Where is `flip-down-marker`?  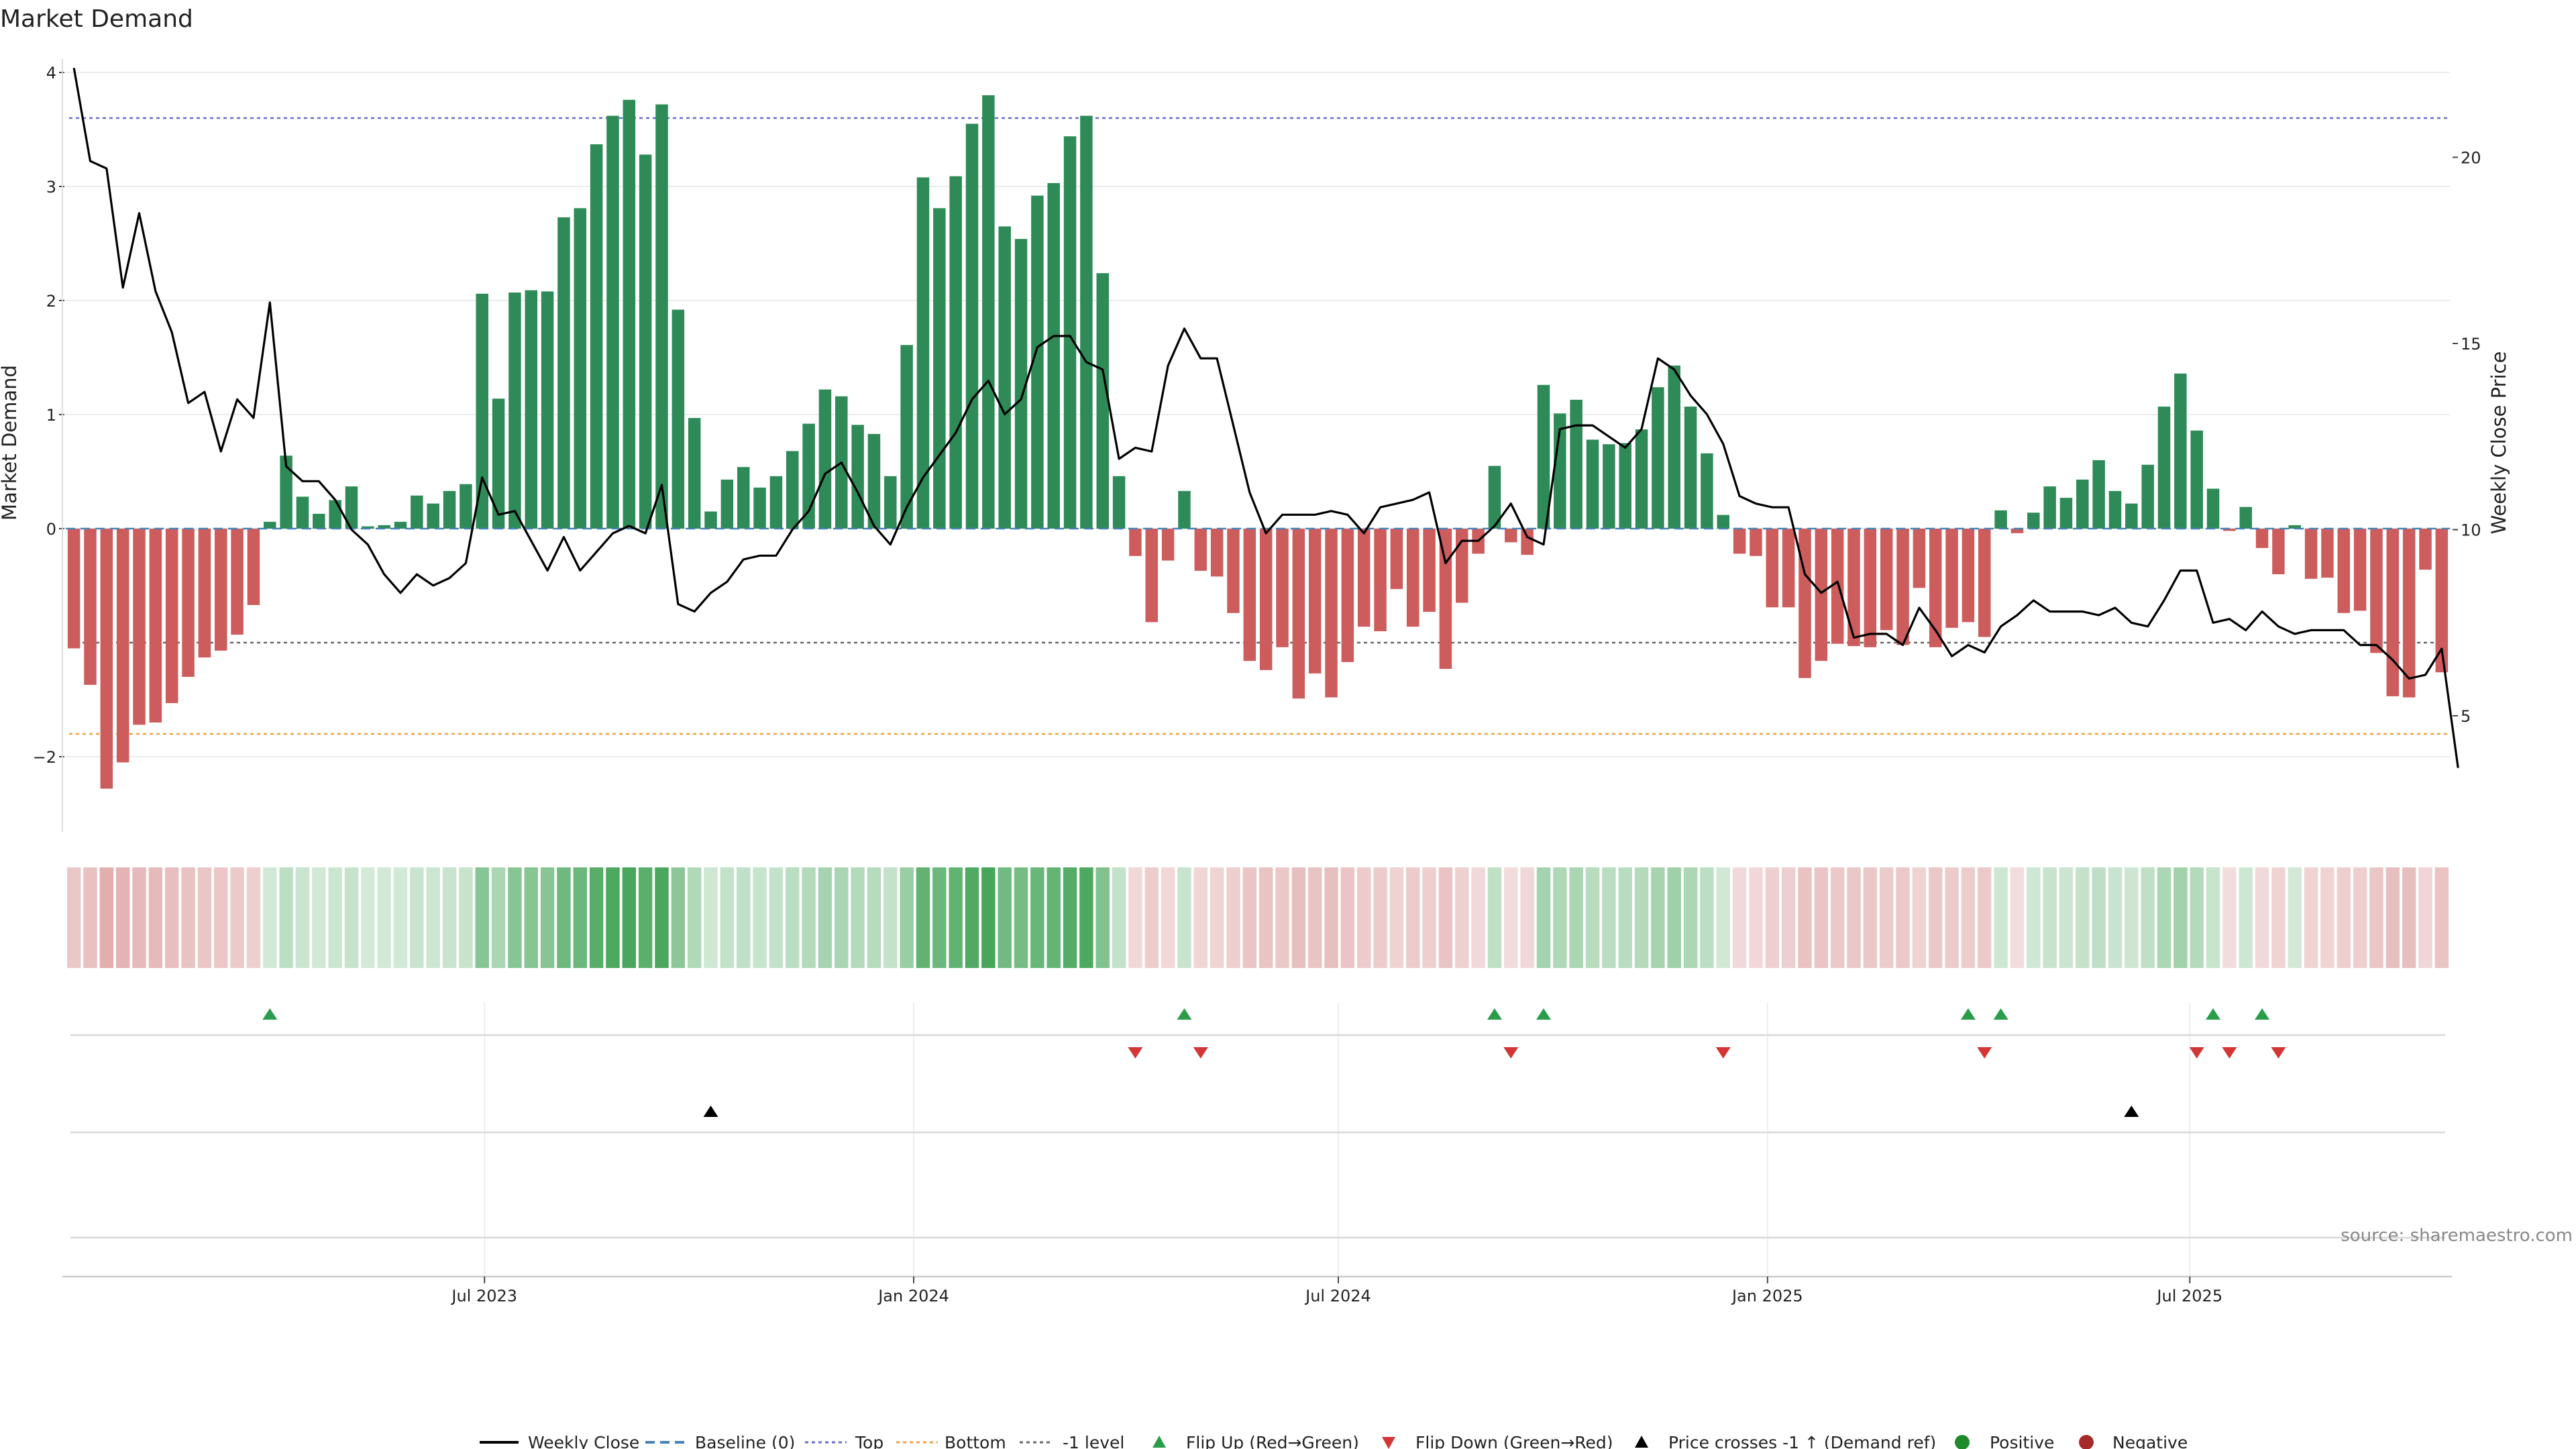 flip-down-marker is located at coordinates (1135, 1053).